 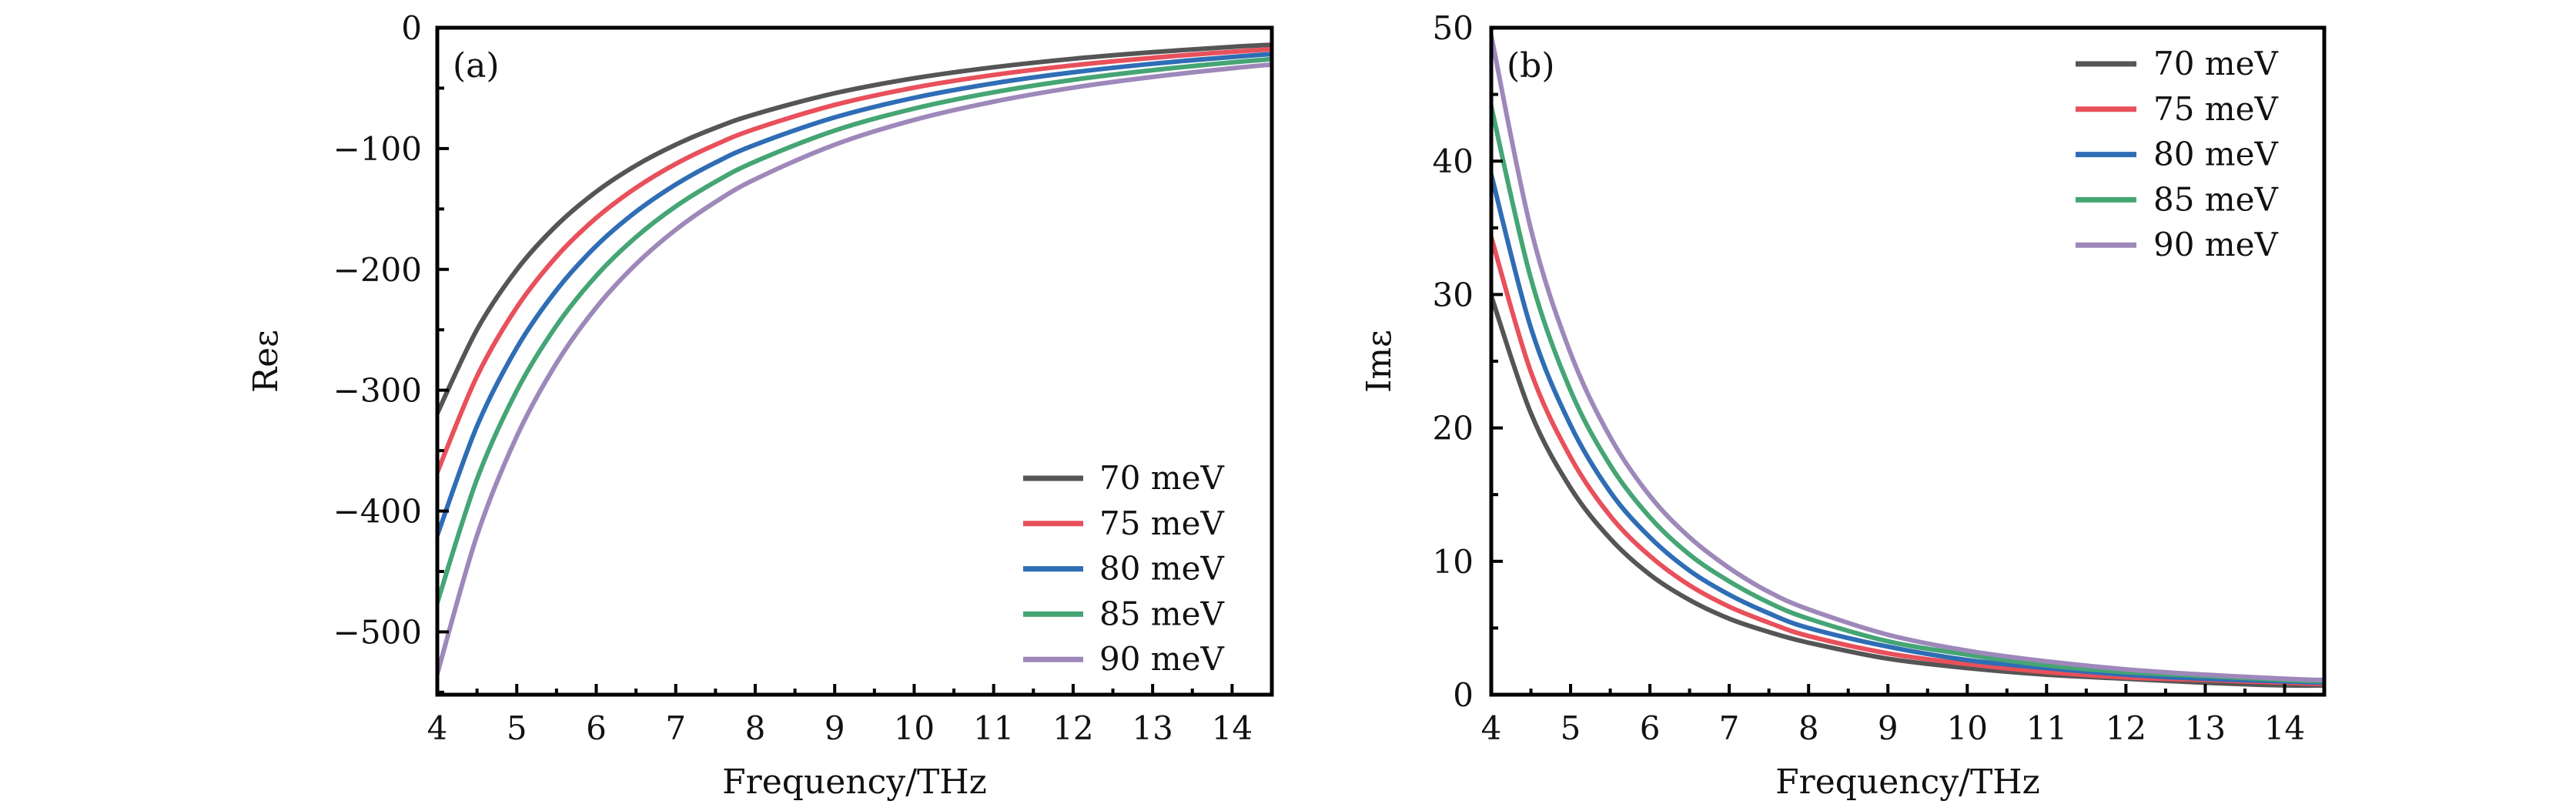 What do you see at coordinates (1453, 28) in the screenshot?
I see `y-tick-label: 50` at bounding box center [1453, 28].